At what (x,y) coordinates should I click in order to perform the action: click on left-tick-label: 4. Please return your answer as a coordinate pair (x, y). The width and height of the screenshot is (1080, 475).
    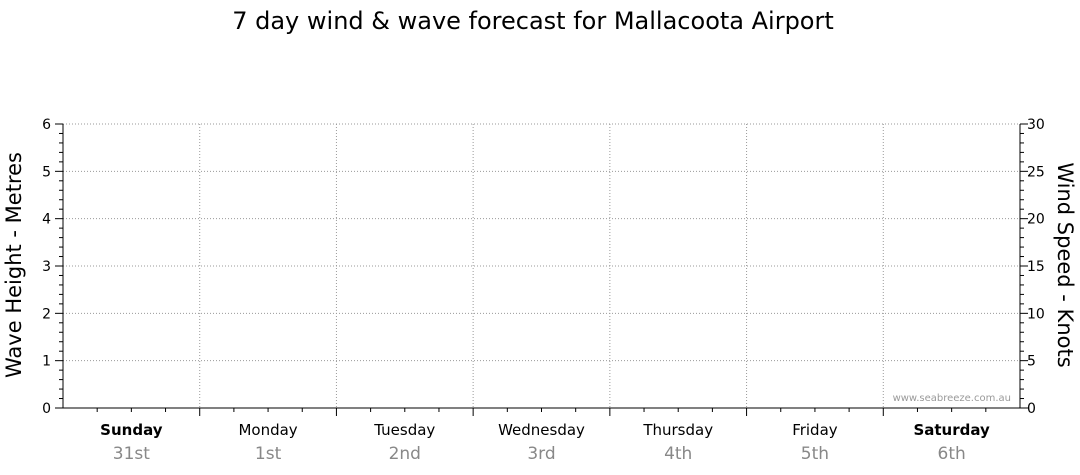
    Looking at the image, I should click on (46, 220).